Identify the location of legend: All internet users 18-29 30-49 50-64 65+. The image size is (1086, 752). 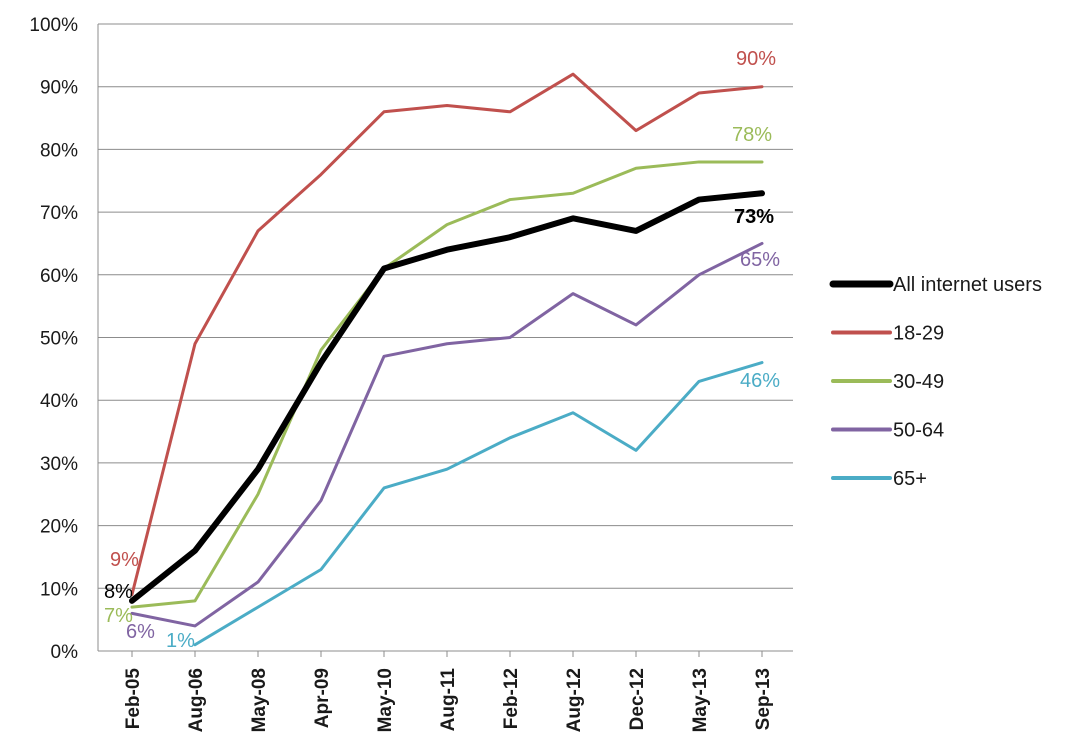
(935, 382).